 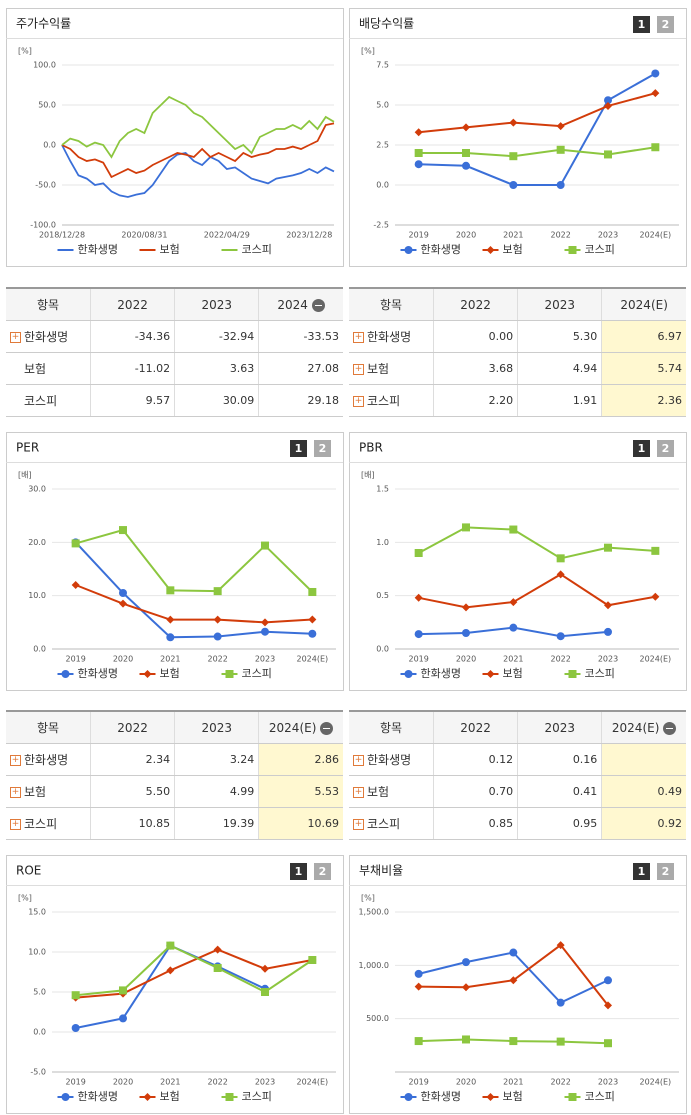 I want to click on row-label: 보험, so click(x=35, y=792).